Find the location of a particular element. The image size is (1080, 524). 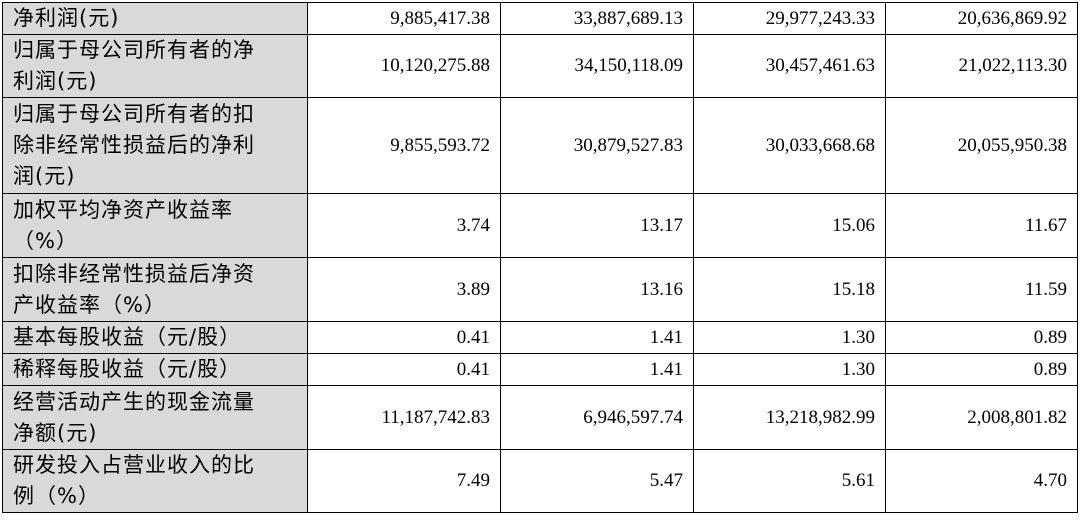

table-cell: 10,120,275.88 is located at coordinates (404, 66).